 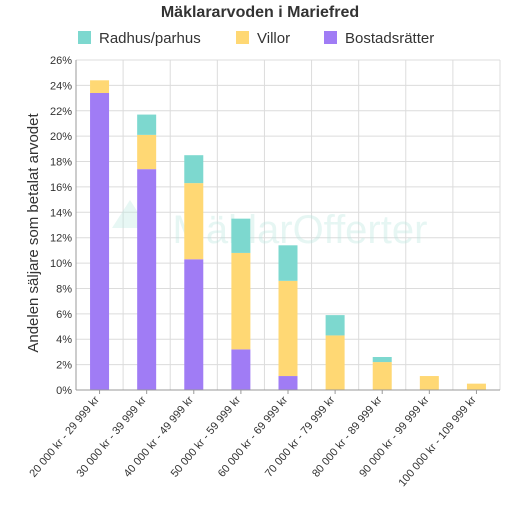 I want to click on y-tick-label: 10%, so click(x=61, y=264).